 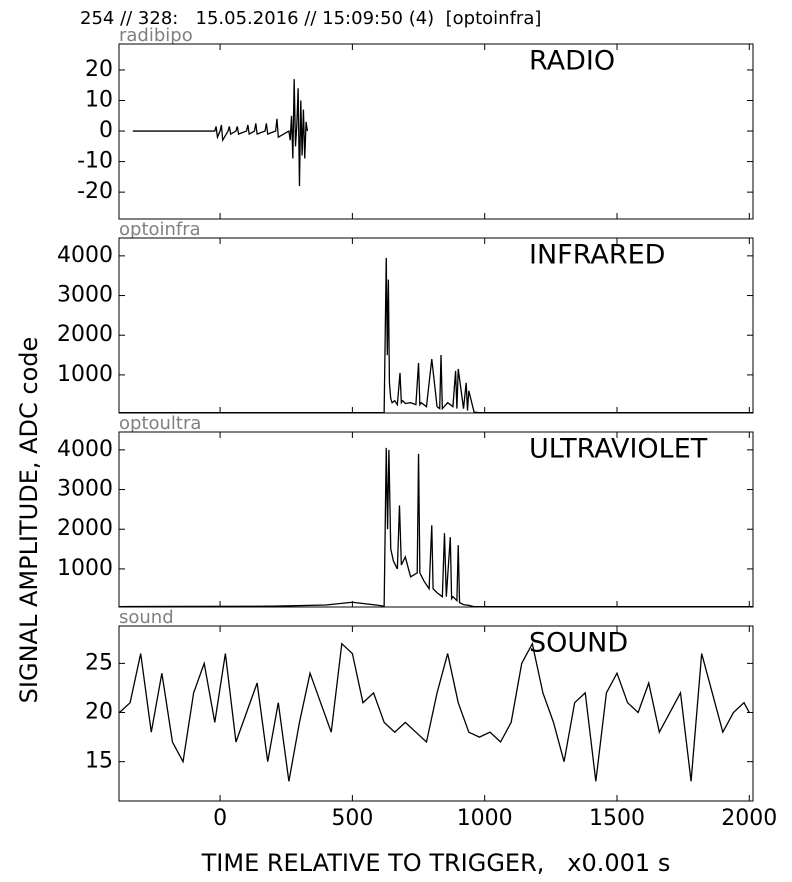 What do you see at coordinates (220, 818) in the screenshot?
I see `x-tick-label: 0` at bounding box center [220, 818].